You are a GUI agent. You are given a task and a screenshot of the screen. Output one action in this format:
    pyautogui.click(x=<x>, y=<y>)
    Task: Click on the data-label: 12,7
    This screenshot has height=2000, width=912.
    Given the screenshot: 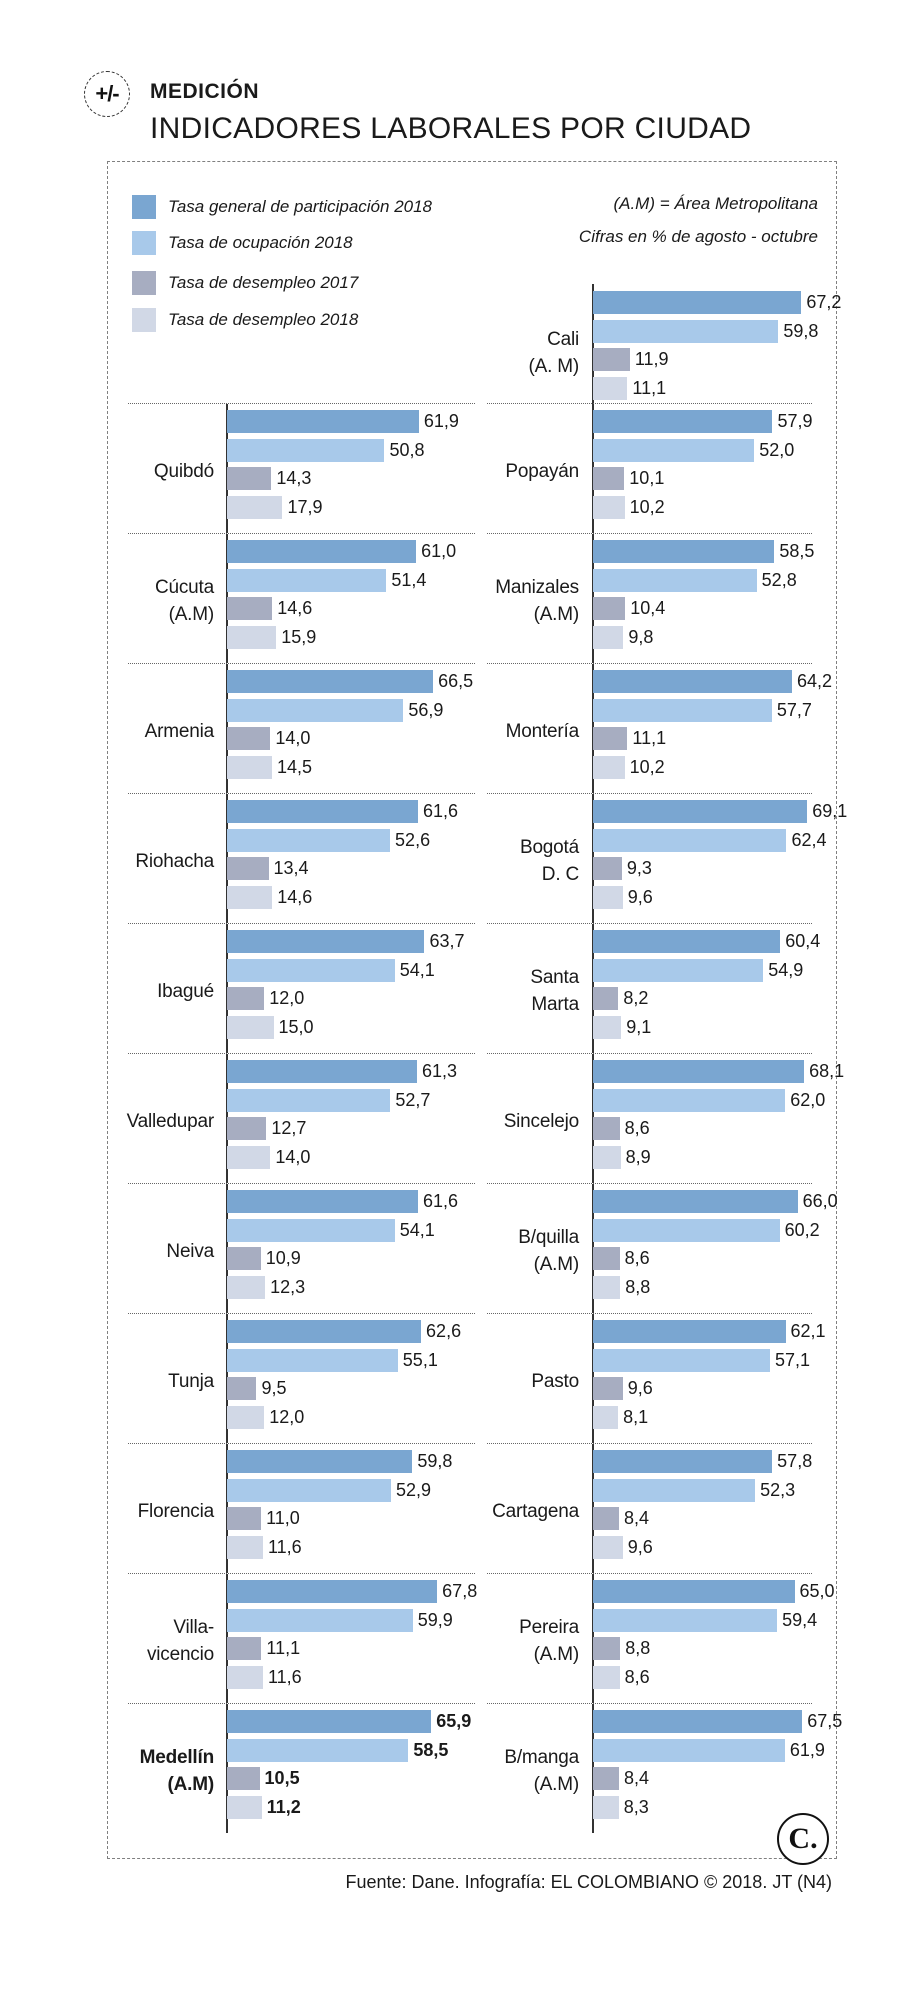 What is the action you would take?
    pyautogui.click(x=289, y=1128)
    